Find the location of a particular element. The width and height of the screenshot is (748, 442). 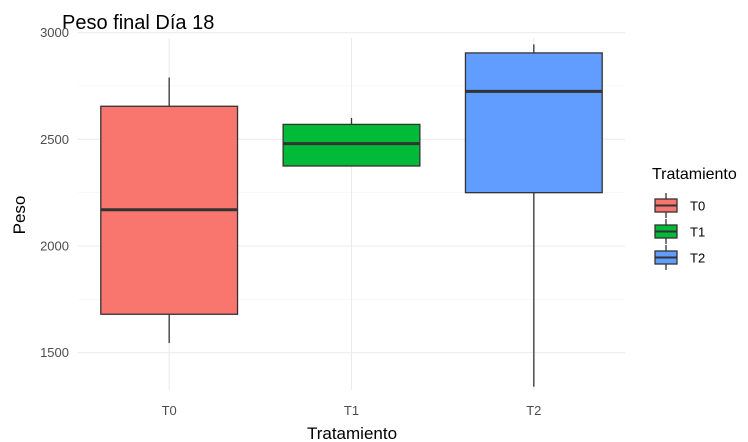

x-tick-label: T0 is located at coordinates (169, 410).